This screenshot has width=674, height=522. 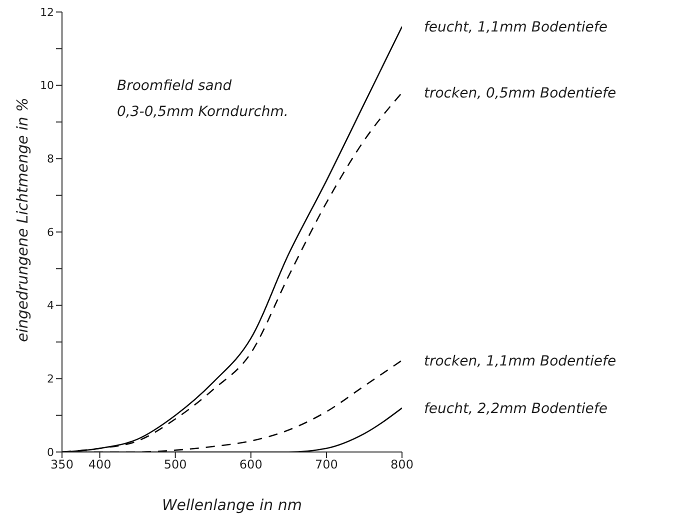 I want to click on x-tick-label: 350, so click(x=62, y=465).